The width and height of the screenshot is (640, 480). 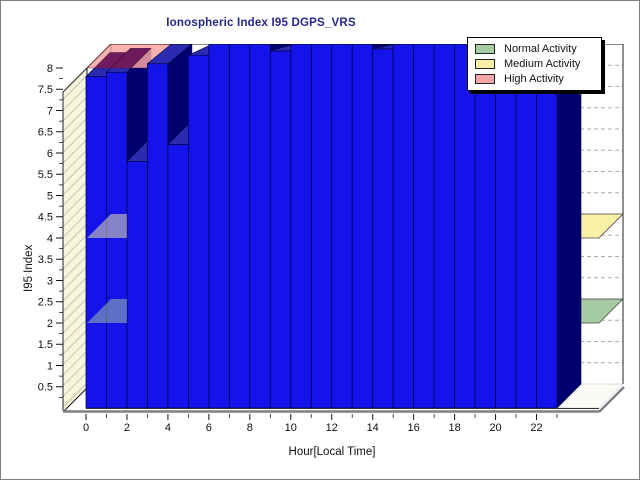 What do you see at coordinates (50, 69) in the screenshot?
I see `y-tick-label: 8` at bounding box center [50, 69].